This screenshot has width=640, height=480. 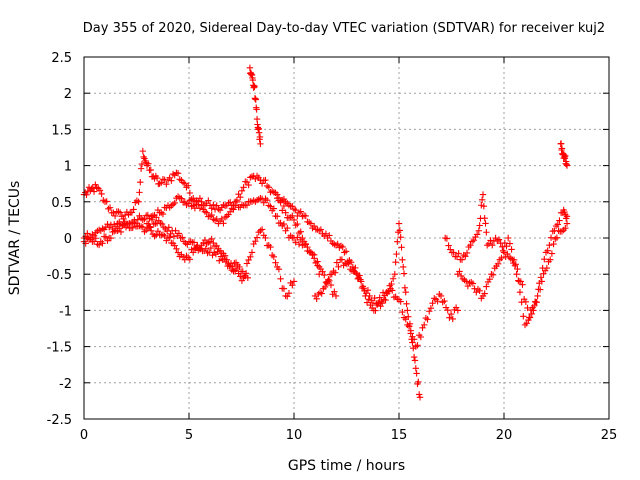 I want to click on y-tick-label: -0.5, so click(x=59, y=275).